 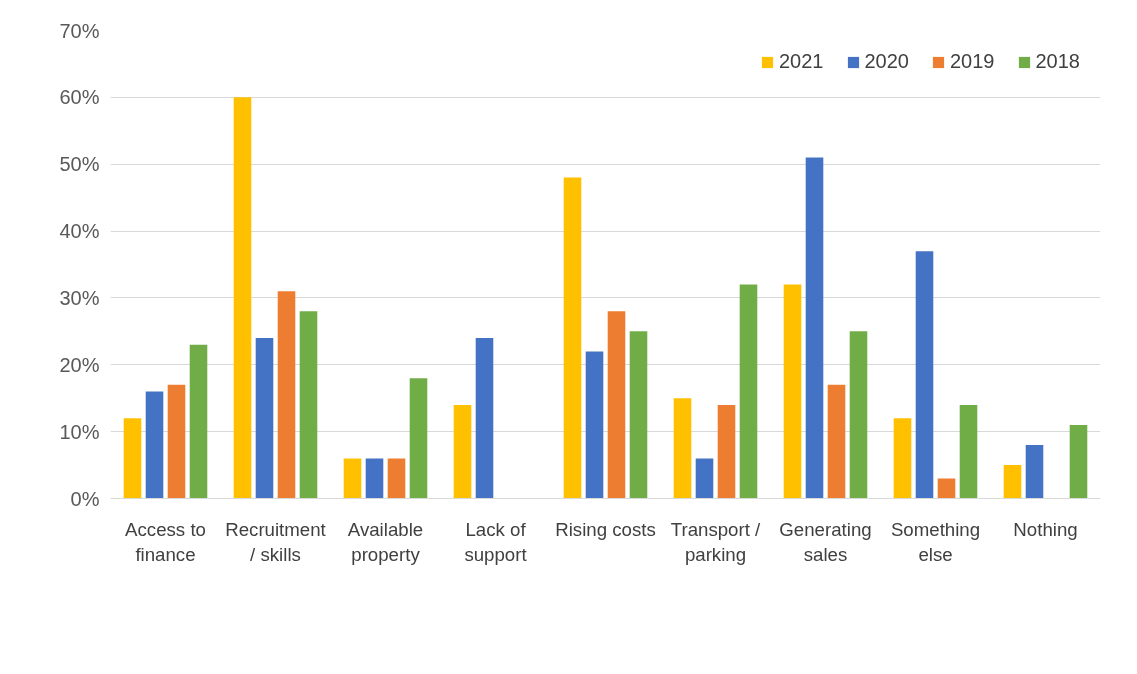 I want to click on x-tick-label: Something else, so click(x=935, y=541).